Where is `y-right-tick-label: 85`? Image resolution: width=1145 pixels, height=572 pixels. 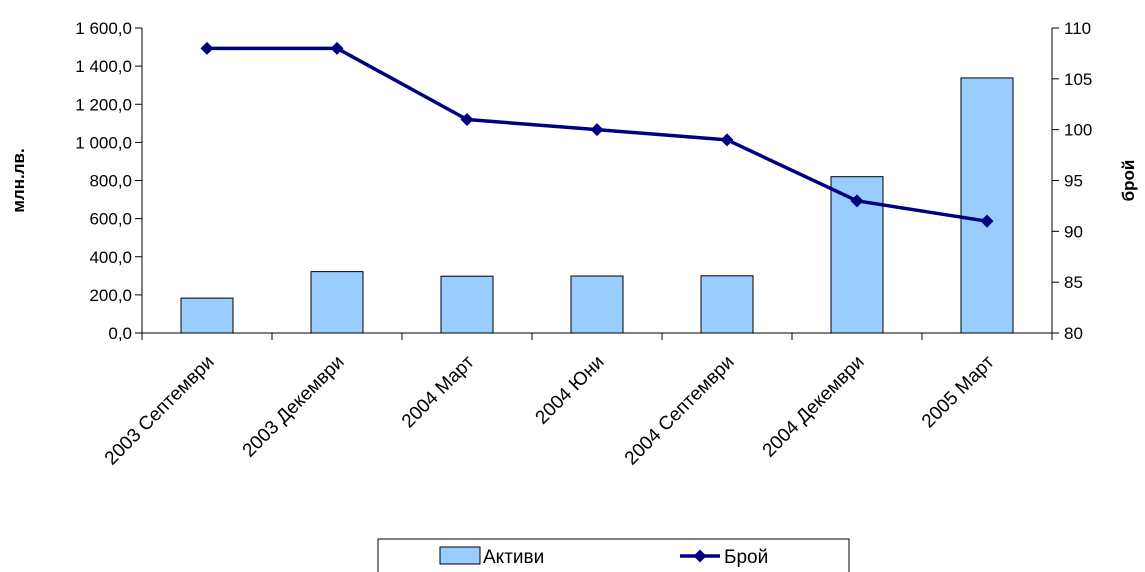 y-right-tick-label: 85 is located at coordinates (1073, 282).